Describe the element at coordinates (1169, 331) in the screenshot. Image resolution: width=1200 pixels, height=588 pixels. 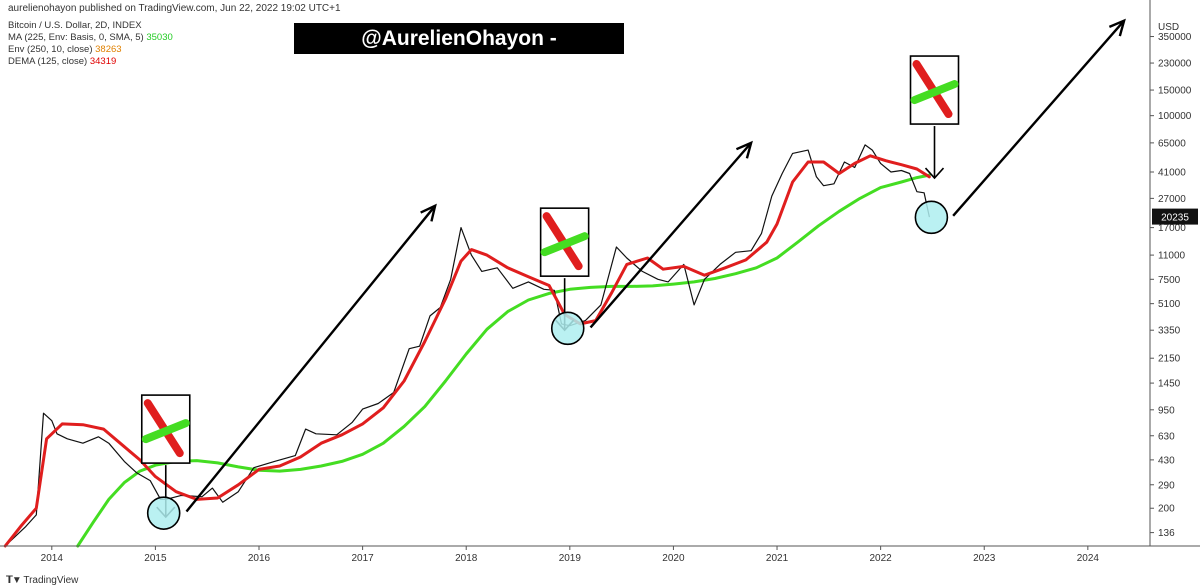
I see `y-tick-label: 3350` at that location.